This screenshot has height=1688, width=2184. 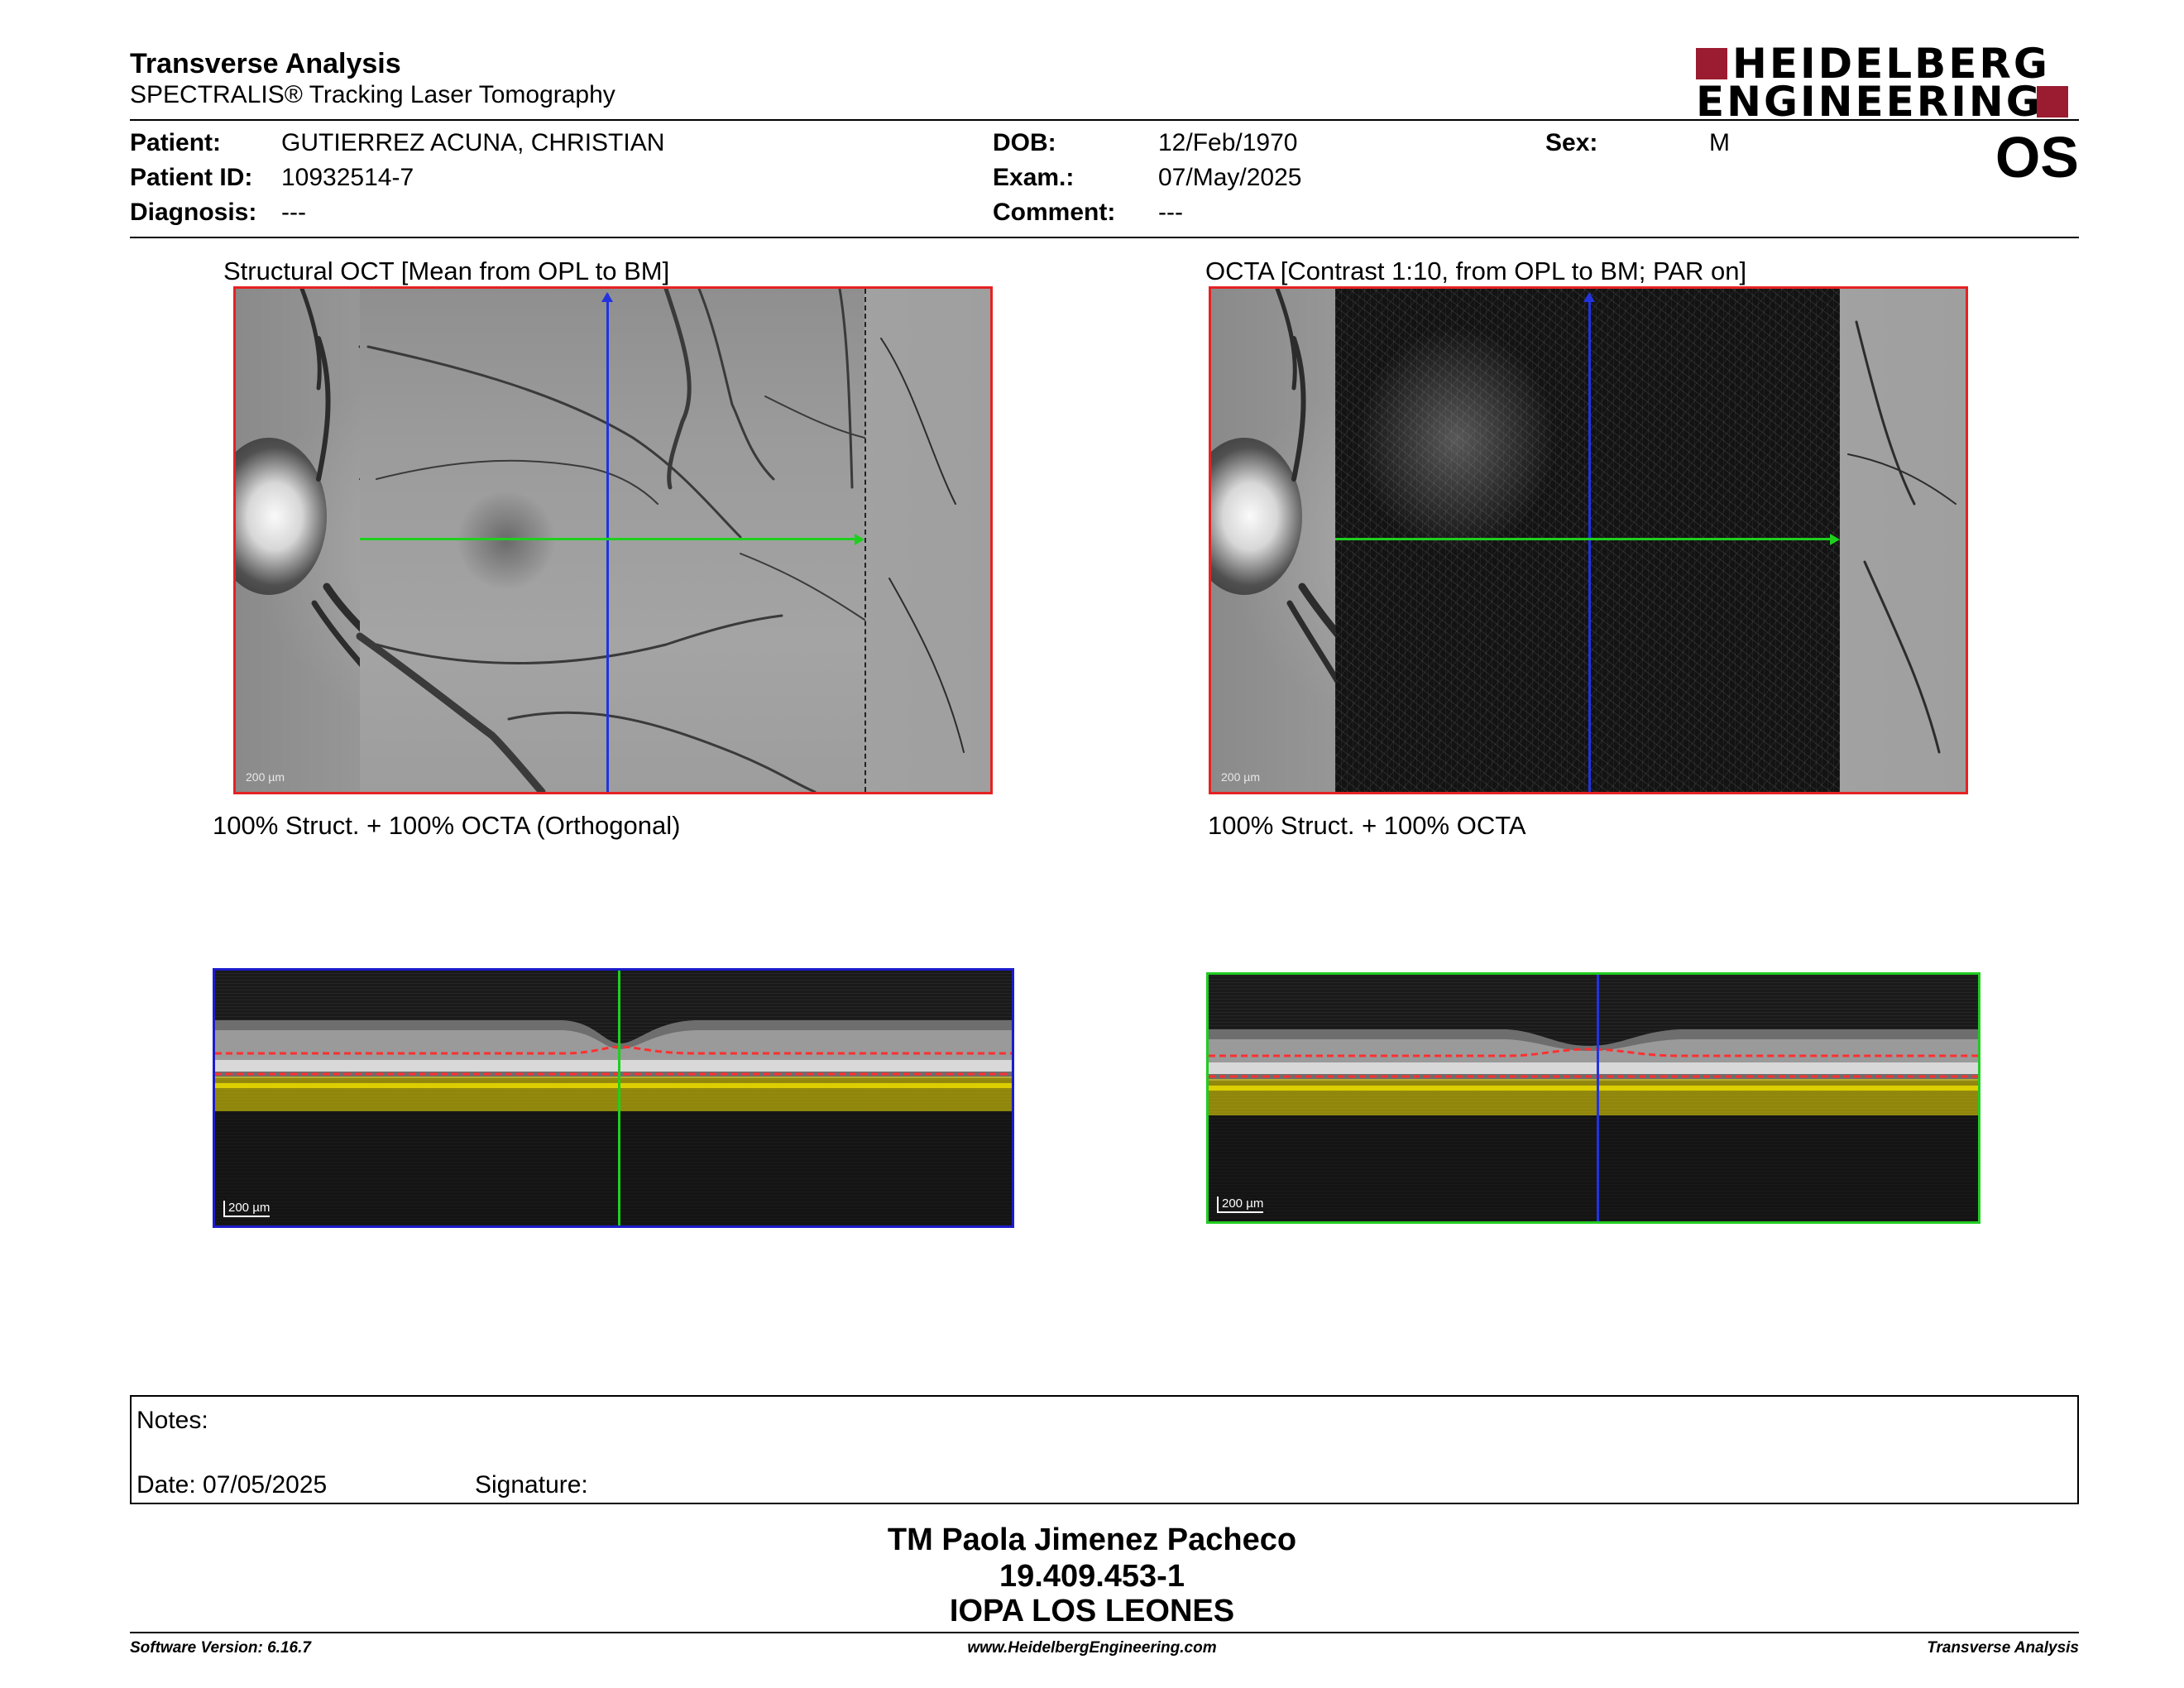 I want to click on structural-oct-image: 200 µm, so click(x=613, y=540).